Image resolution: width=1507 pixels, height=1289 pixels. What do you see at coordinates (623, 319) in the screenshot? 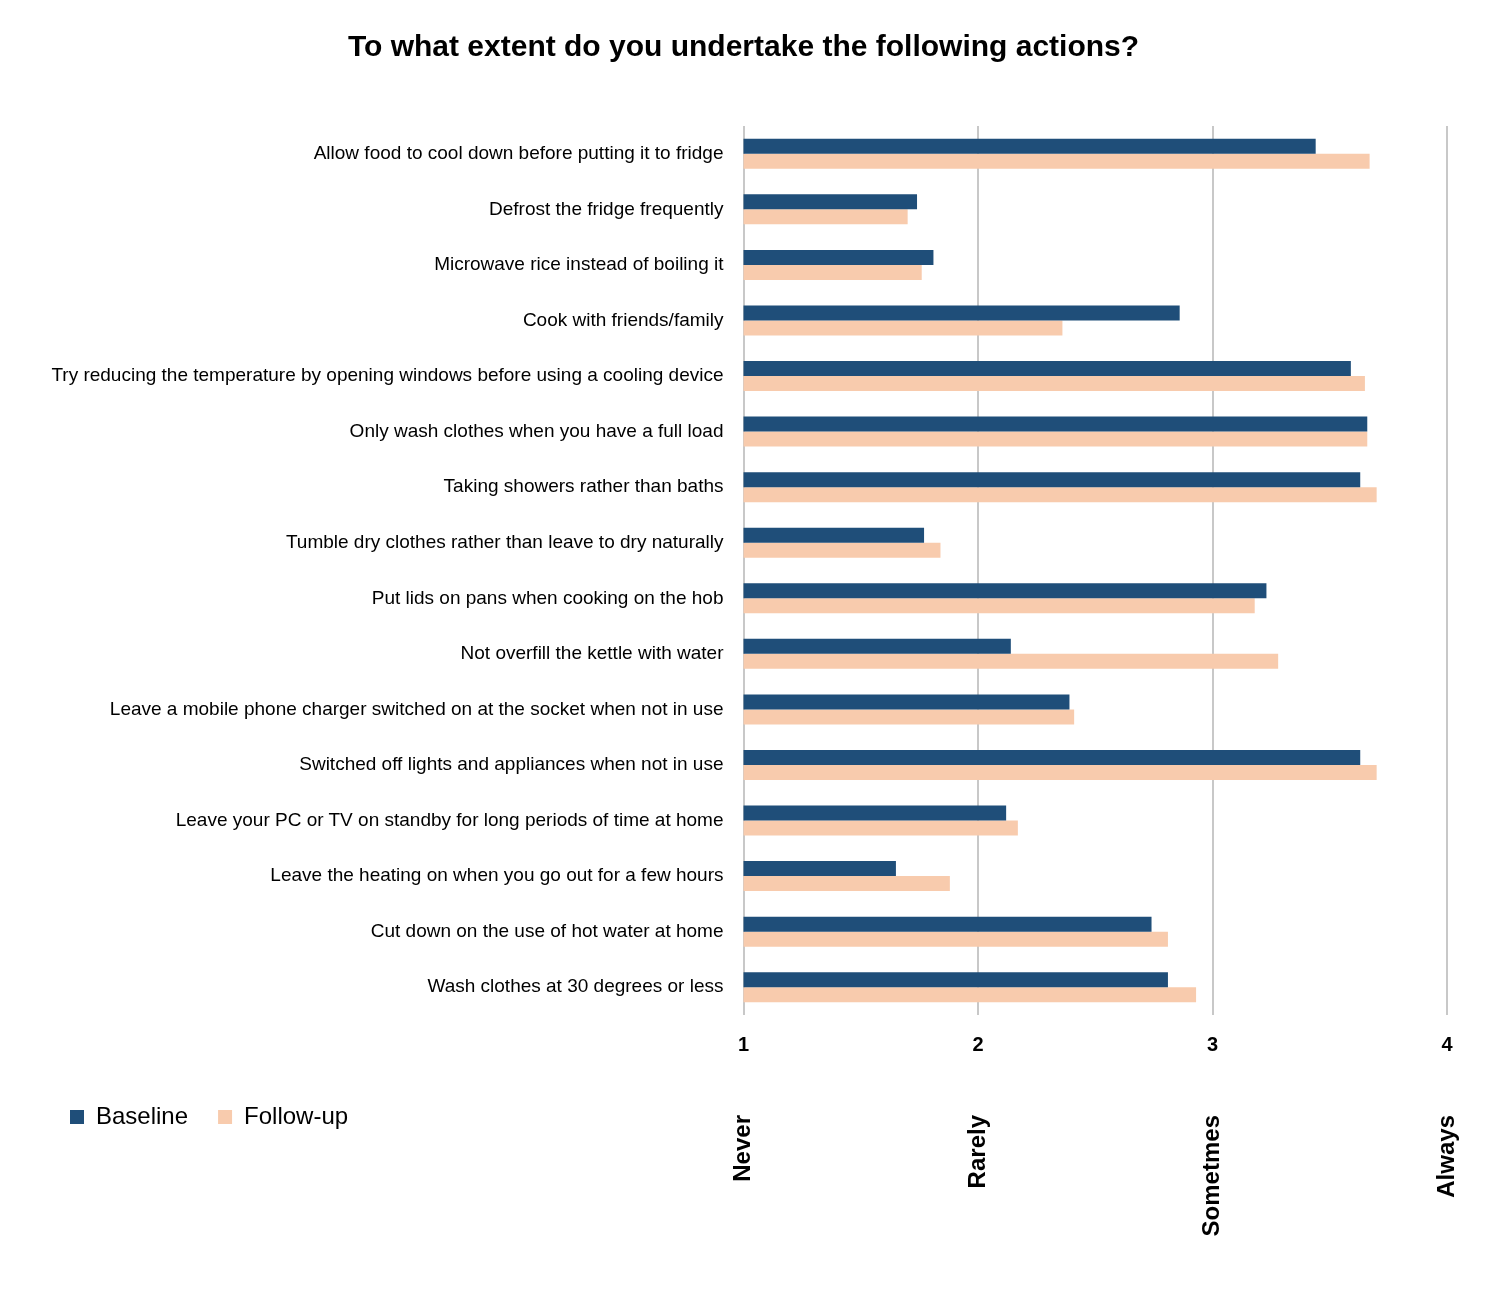
I see `y-tick-label: Cook with friends/family` at bounding box center [623, 319].